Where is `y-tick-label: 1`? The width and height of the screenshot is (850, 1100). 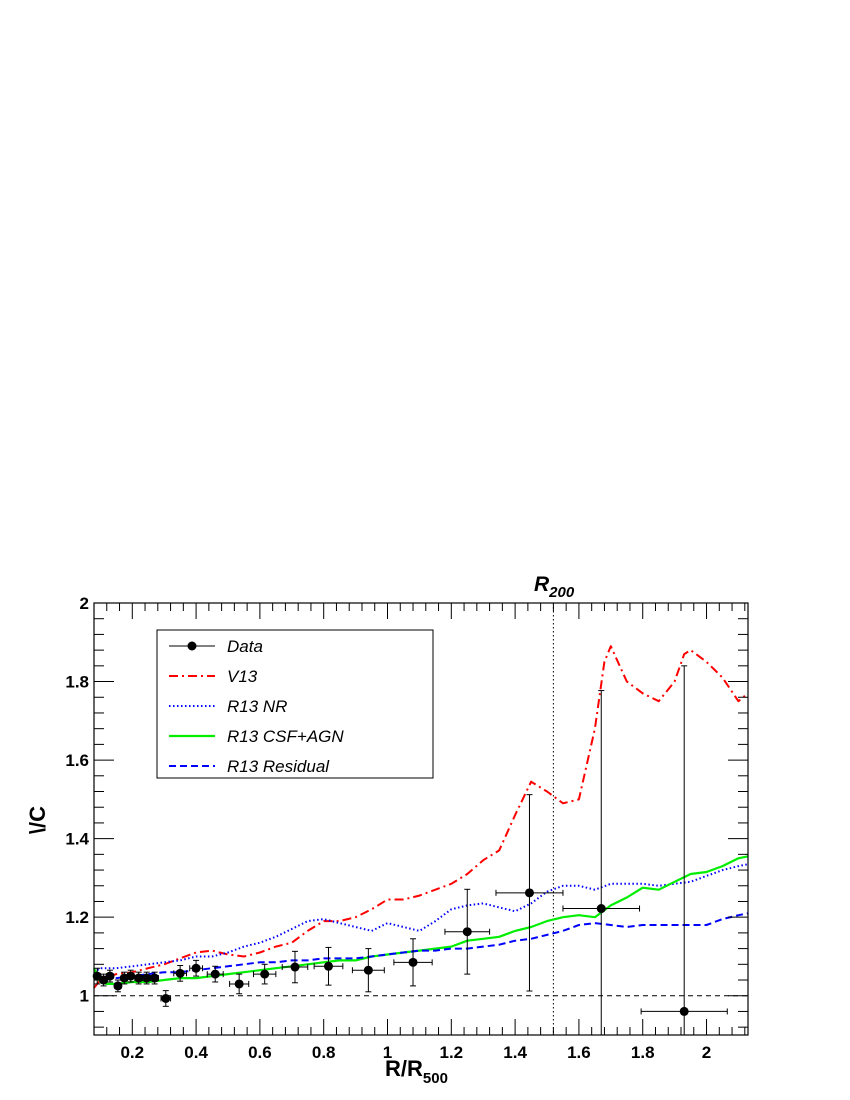
y-tick-label: 1 is located at coordinates (84, 996).